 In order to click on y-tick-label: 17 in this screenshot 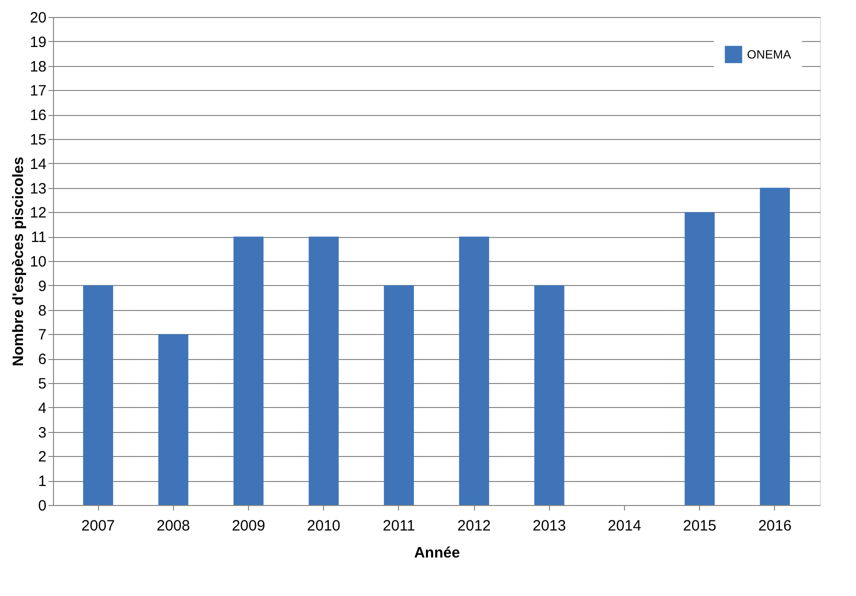, I will do `click(38, 91)`.